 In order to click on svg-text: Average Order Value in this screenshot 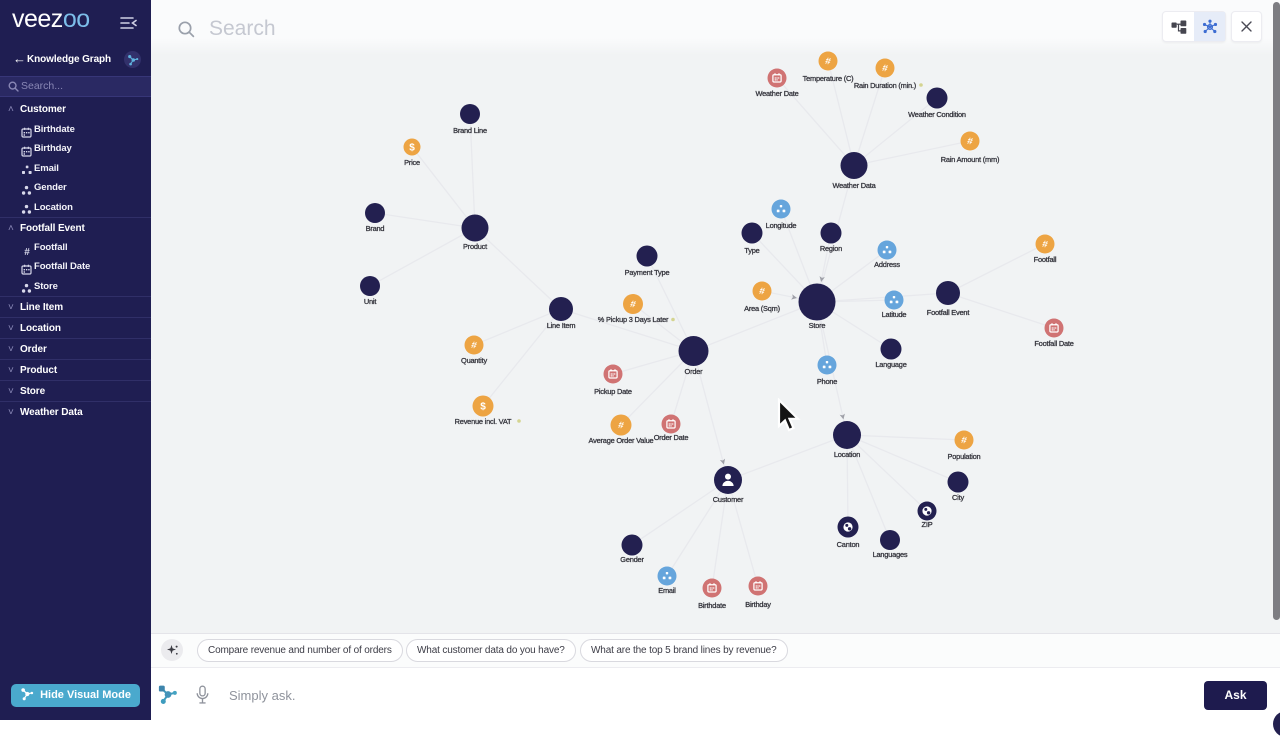, I will do `click(621, 440)`.